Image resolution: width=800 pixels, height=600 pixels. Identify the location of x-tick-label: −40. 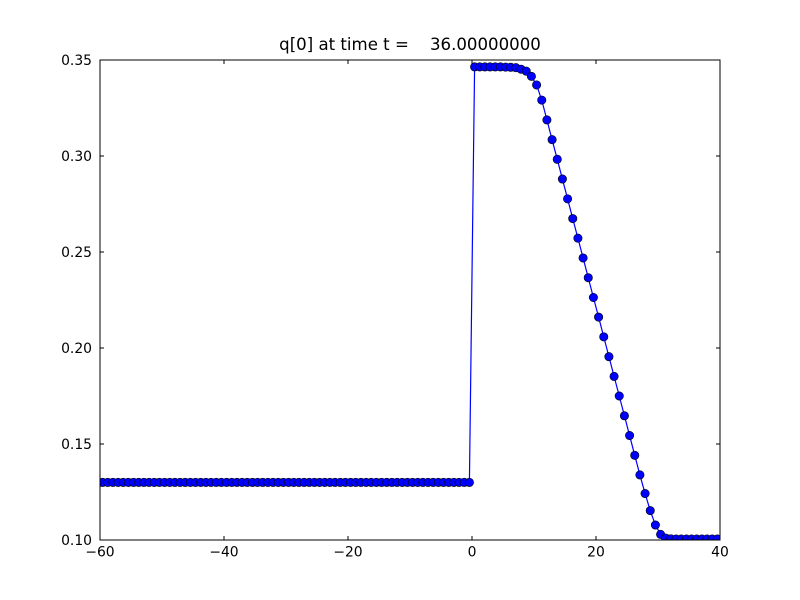
(223, 553).